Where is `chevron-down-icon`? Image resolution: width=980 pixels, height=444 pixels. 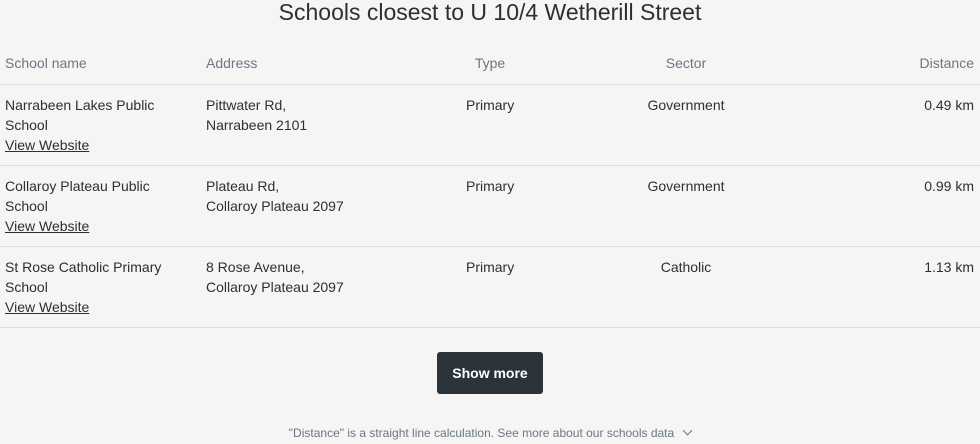 chevron-down-icon is located at coordinates (687, 430).